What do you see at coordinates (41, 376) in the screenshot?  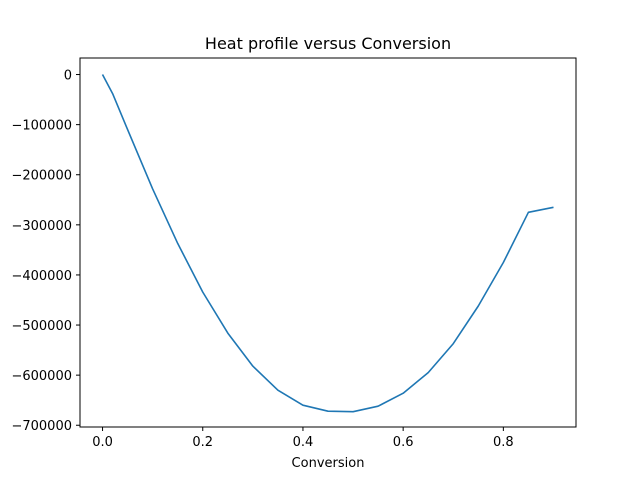 I see `y-tick-label: −600000` at bounding box center [41, 376].